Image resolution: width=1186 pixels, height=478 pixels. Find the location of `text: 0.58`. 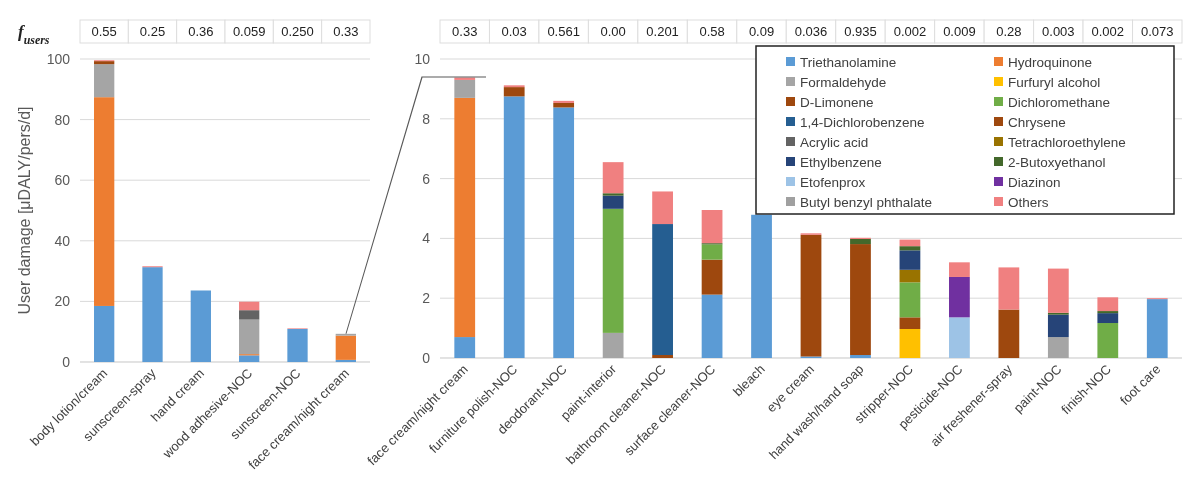

text: 0.58 is located at coordinates (712, 31).